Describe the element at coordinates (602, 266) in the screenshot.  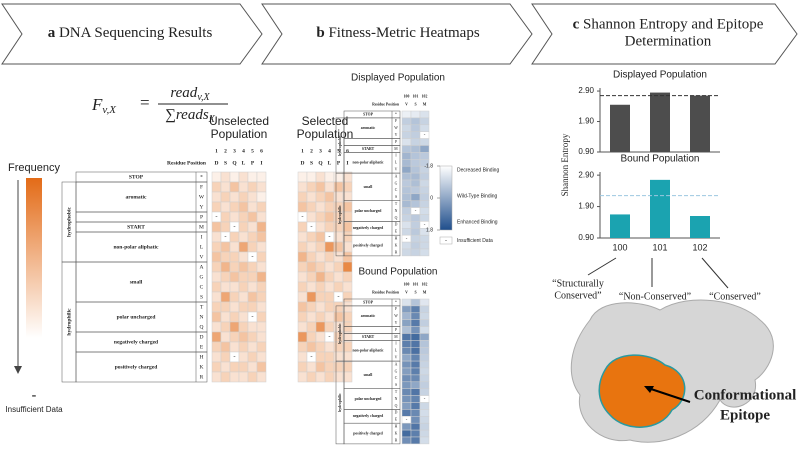
I see `pointer` at that location.